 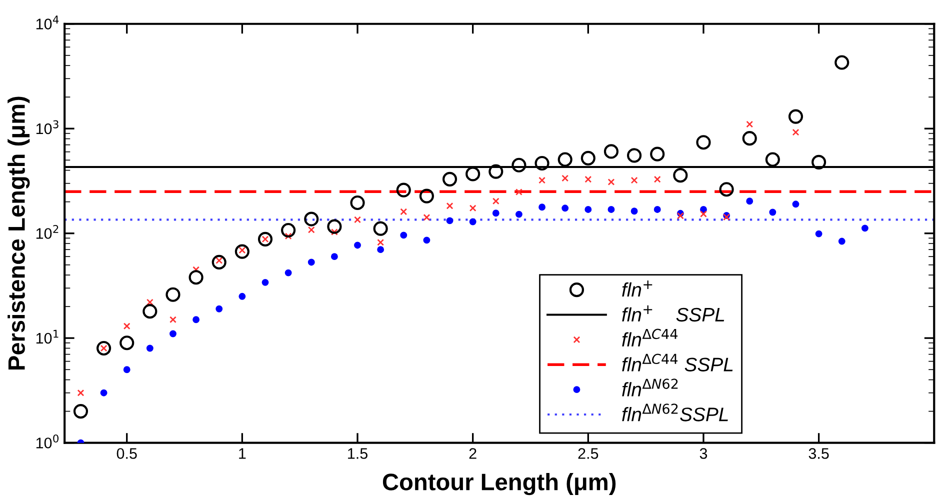 What do you see at coordinates (588, 453) in the screenshot?
I see `x-tick-label: 2.5` at bounding box center [588, 453].